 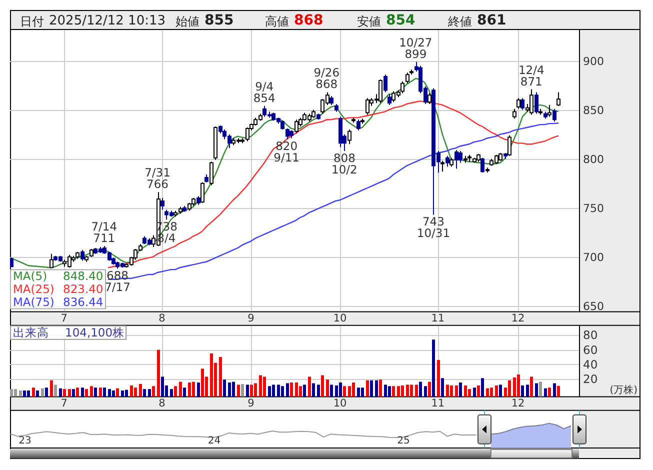 What do you see at coordinates (25, 440) in the screenshot?
I see `x-tick-label: 23` at bounding box center [25, 440].